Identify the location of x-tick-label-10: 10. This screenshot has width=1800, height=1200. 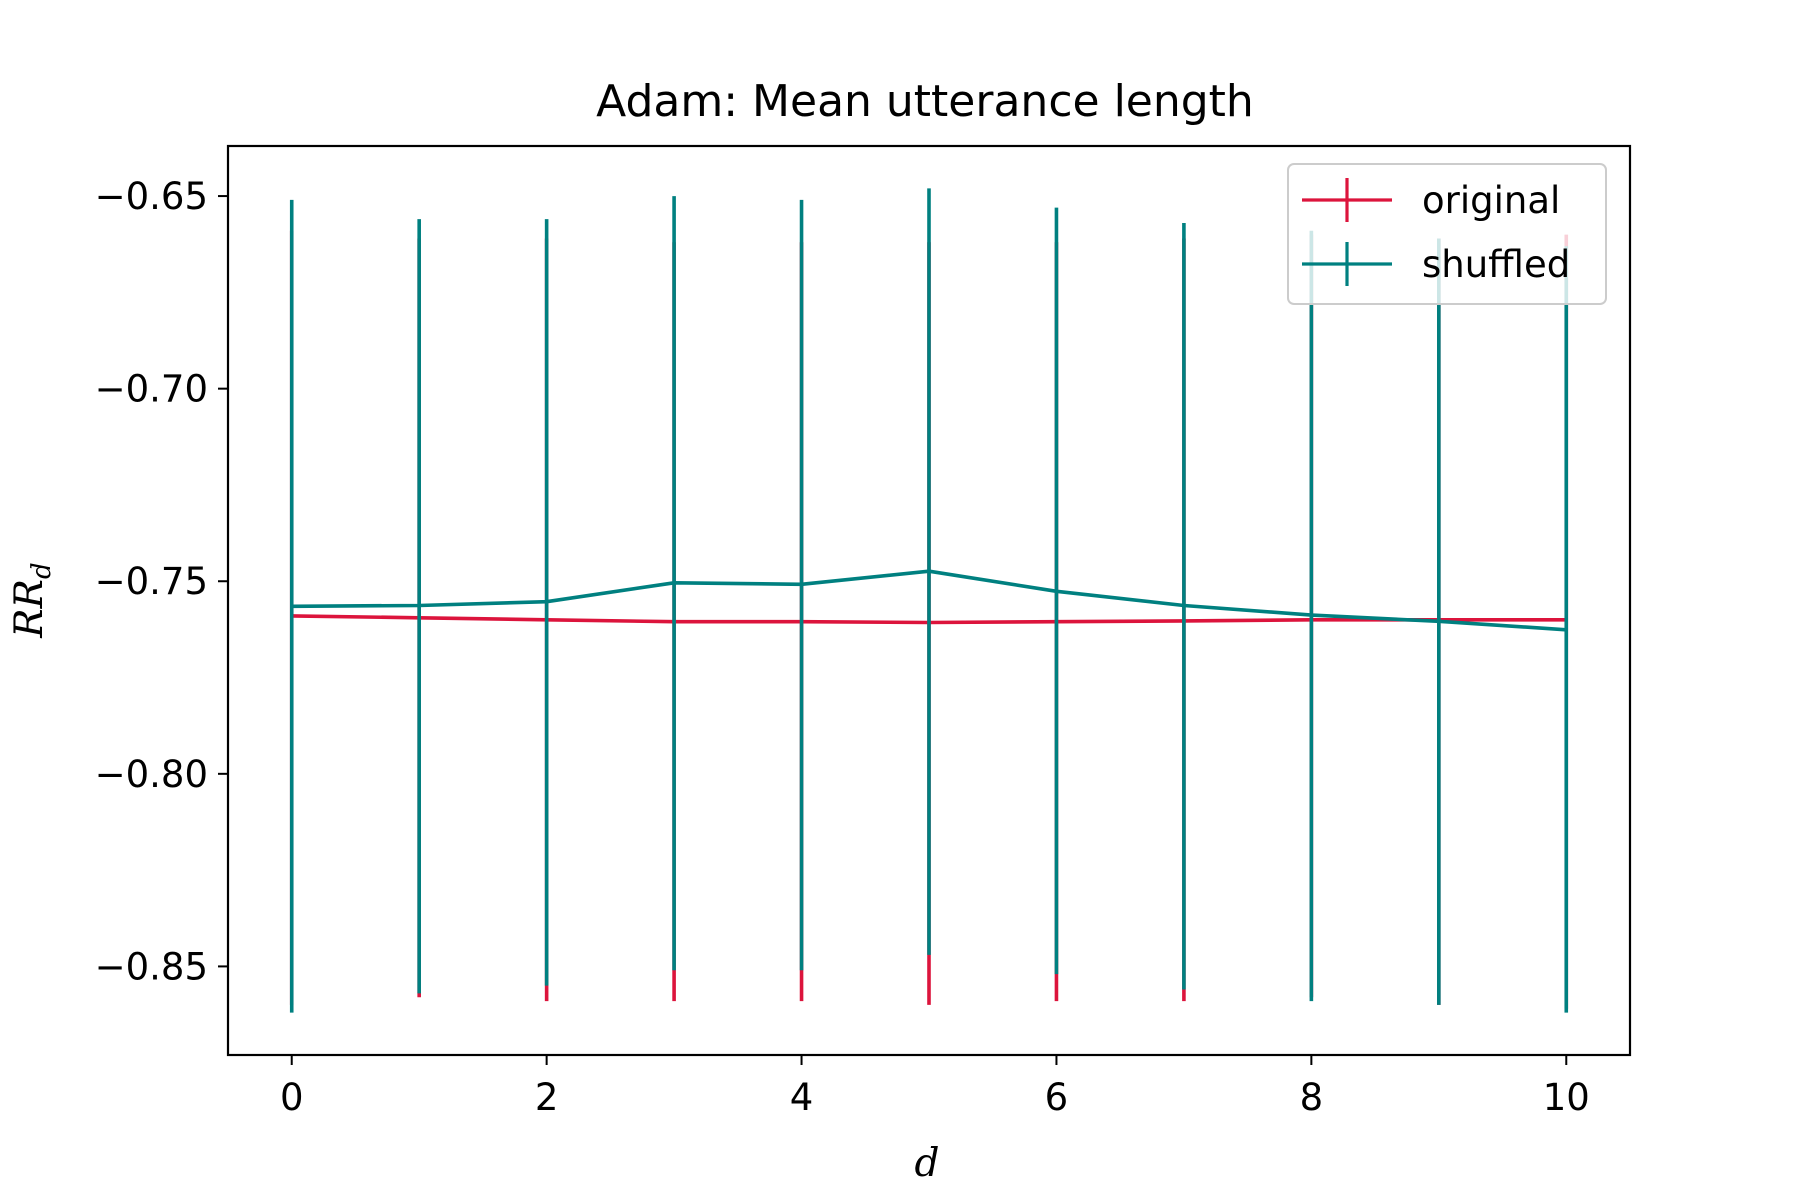
(1566, 1097).